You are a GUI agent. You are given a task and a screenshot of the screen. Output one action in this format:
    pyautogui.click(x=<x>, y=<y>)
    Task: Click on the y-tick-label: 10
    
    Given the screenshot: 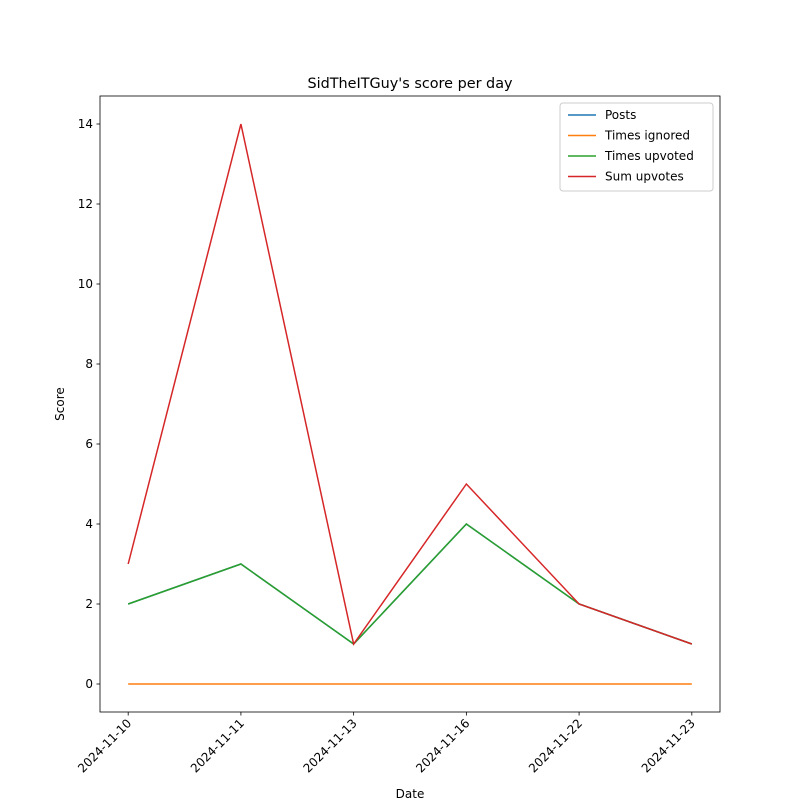 What is the action you would take?
    pyautogui.click(x=85, y=284)
    